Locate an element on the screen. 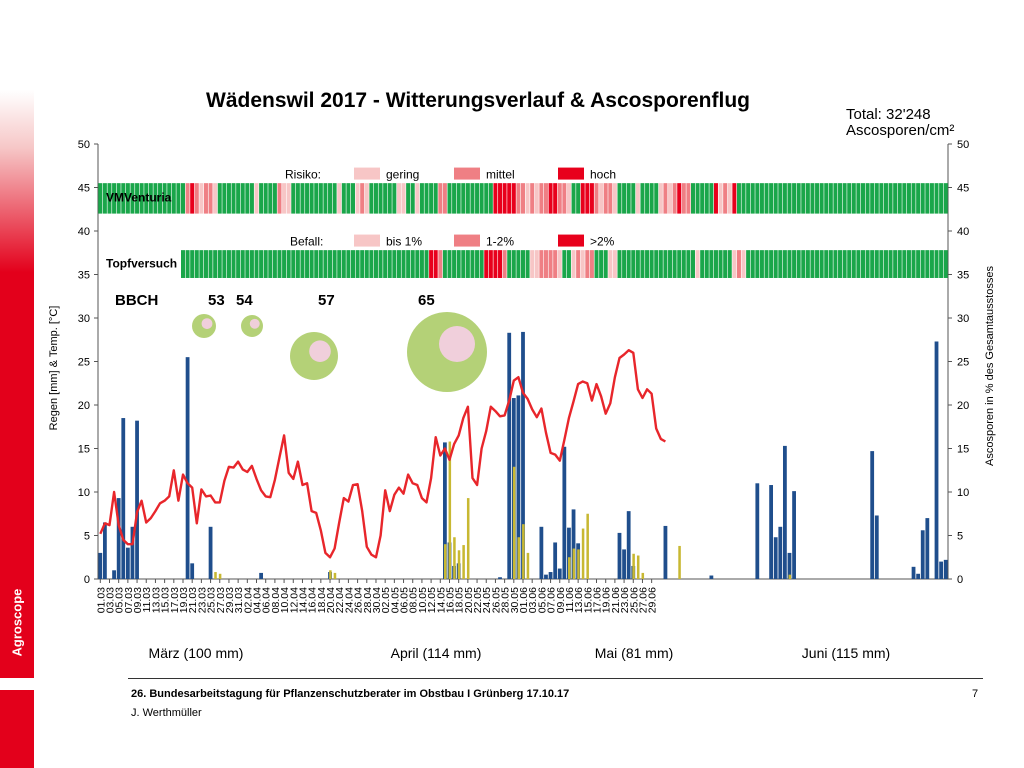 Image resolution: width=1024 pixels, height=768 pixels. x-tick-label: 01.06 is located at coordinates (524, 600).